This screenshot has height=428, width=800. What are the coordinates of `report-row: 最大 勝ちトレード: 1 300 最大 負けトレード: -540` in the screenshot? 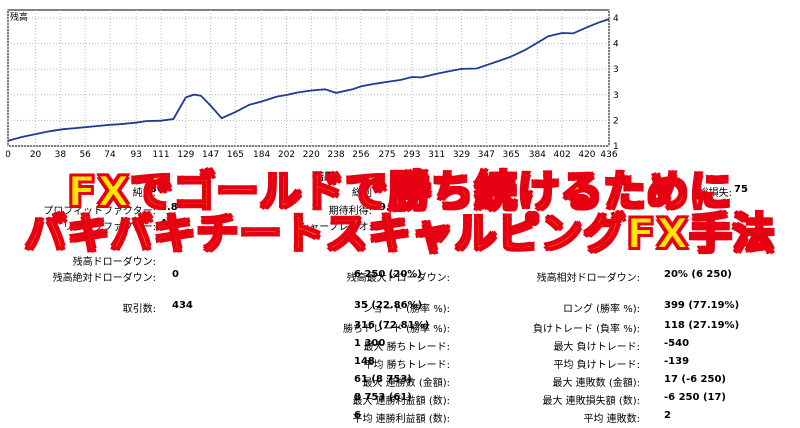 It's located at (400, 347).